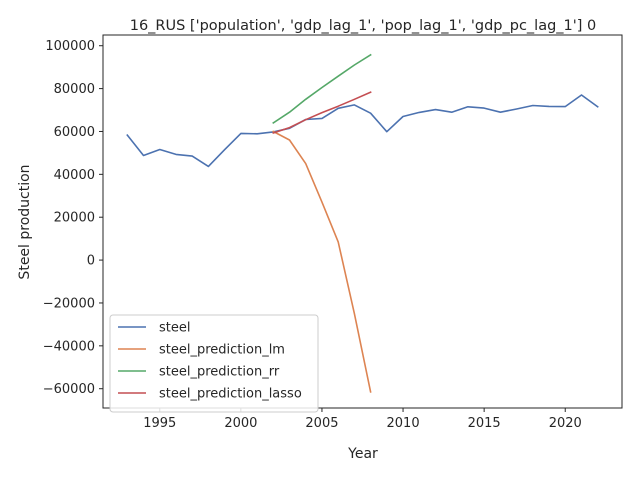  I want to click on series-line-steel-prediction-lasso, so click(322, 113).